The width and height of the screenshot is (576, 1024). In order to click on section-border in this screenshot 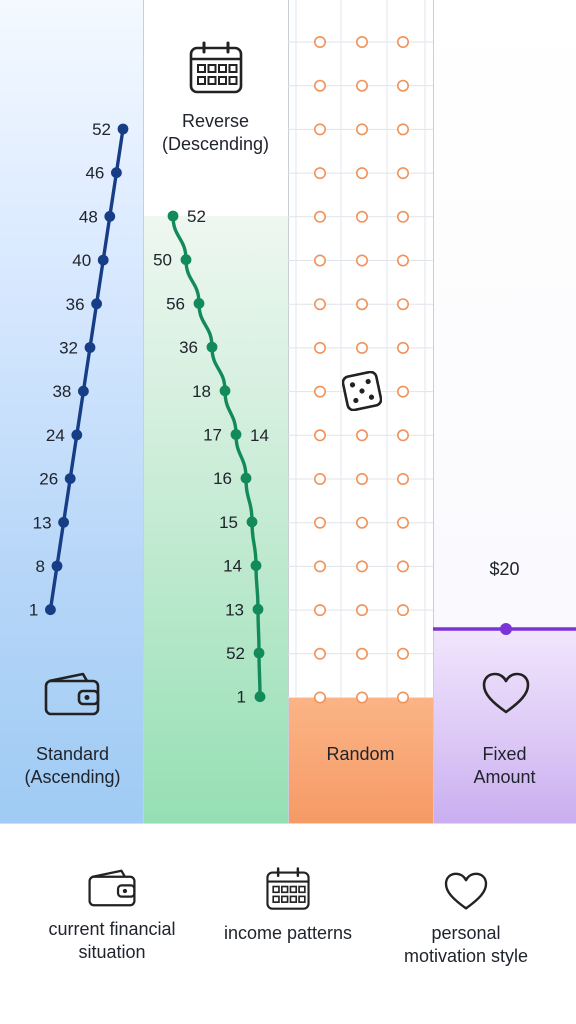, I will do `click(288, 823)`.